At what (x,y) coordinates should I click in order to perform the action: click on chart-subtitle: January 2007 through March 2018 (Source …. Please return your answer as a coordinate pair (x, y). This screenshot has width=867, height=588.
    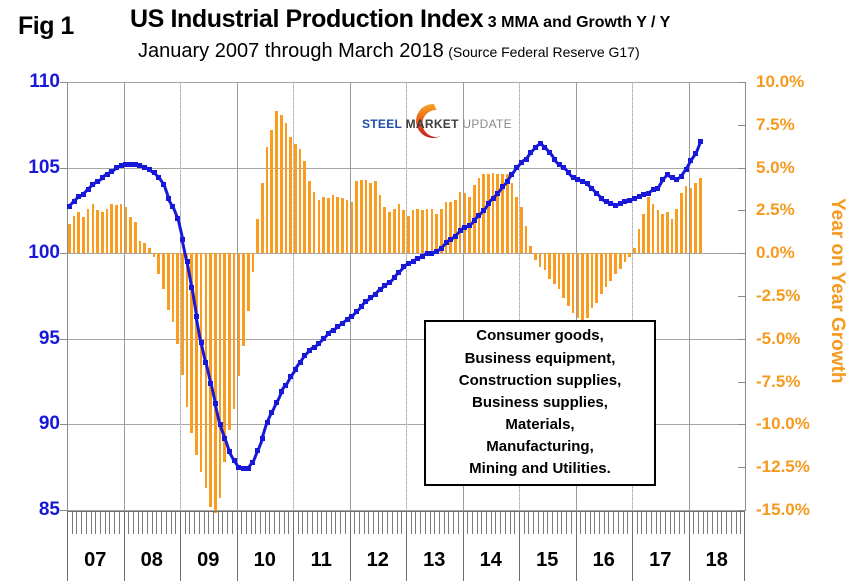
    Looking at the image, I should click on (448, 51).